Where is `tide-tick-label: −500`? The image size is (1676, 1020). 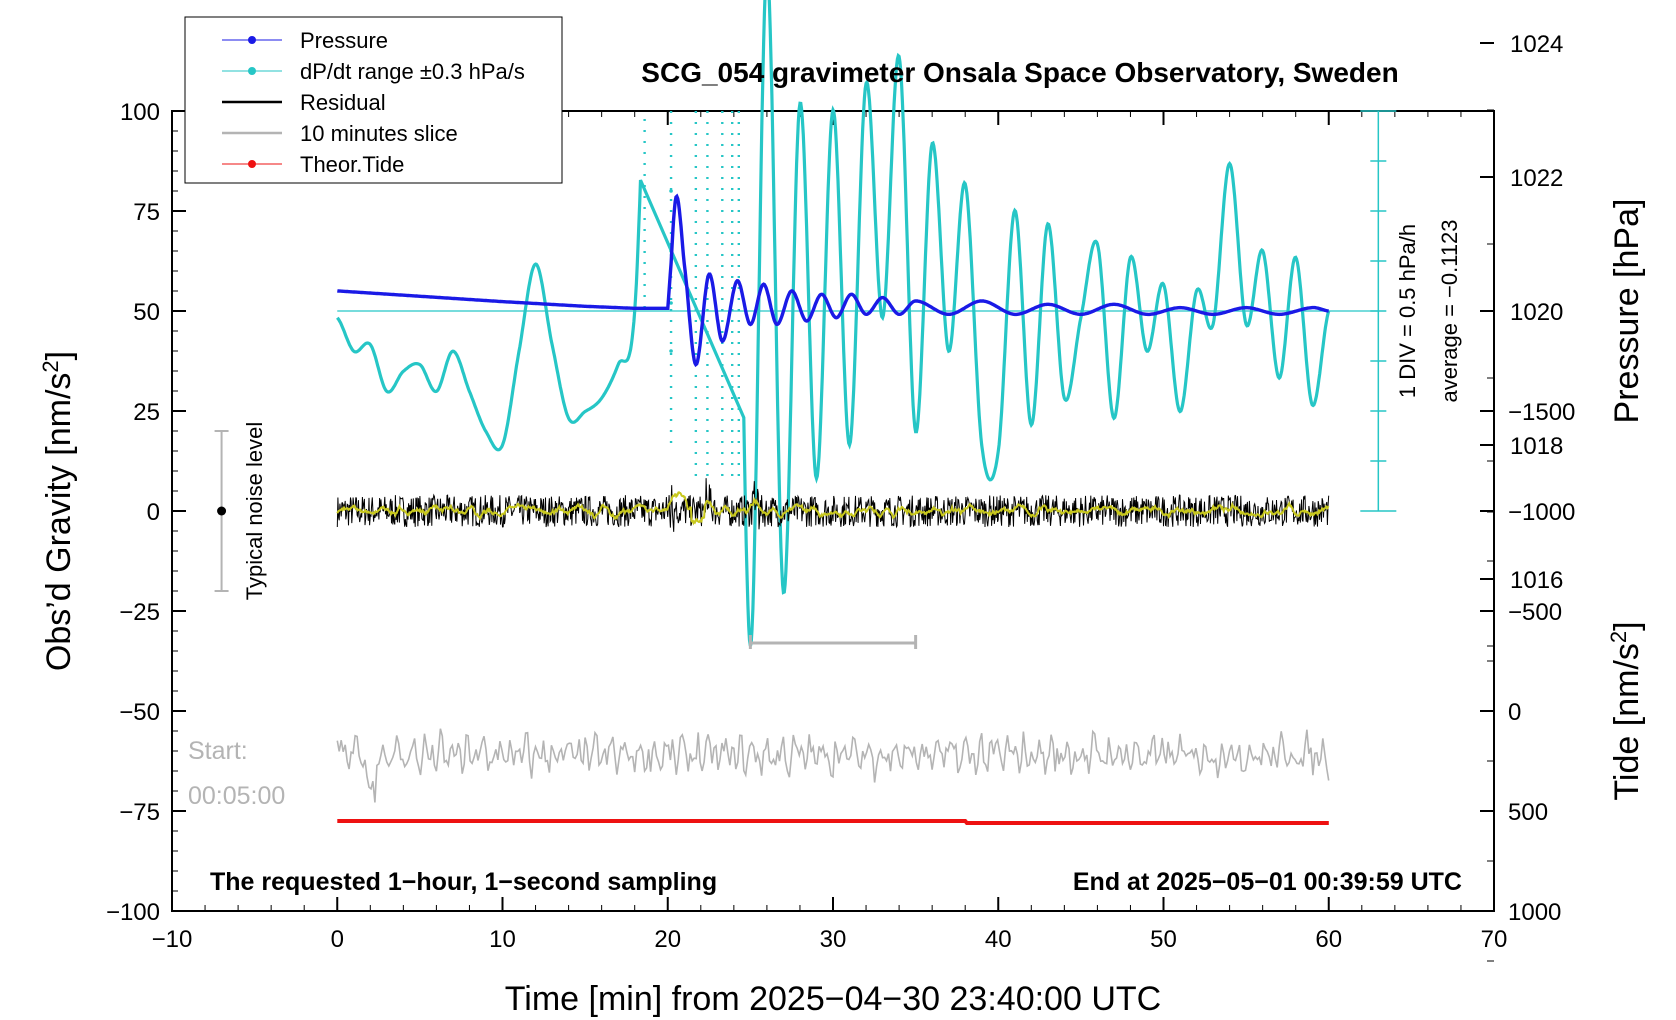 tide-tick-label: −500 is located at coordinates (1535, 612).